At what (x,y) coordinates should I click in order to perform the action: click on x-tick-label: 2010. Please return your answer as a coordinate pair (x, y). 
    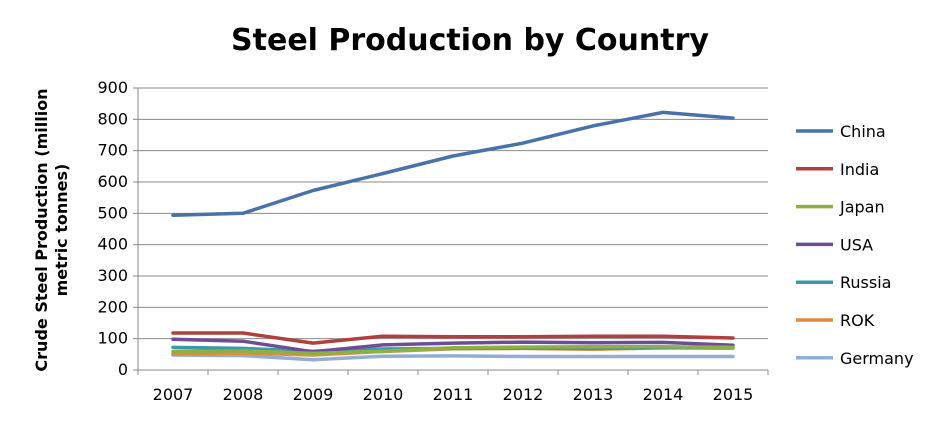
    Looking at the image, I should click on (383, 394).